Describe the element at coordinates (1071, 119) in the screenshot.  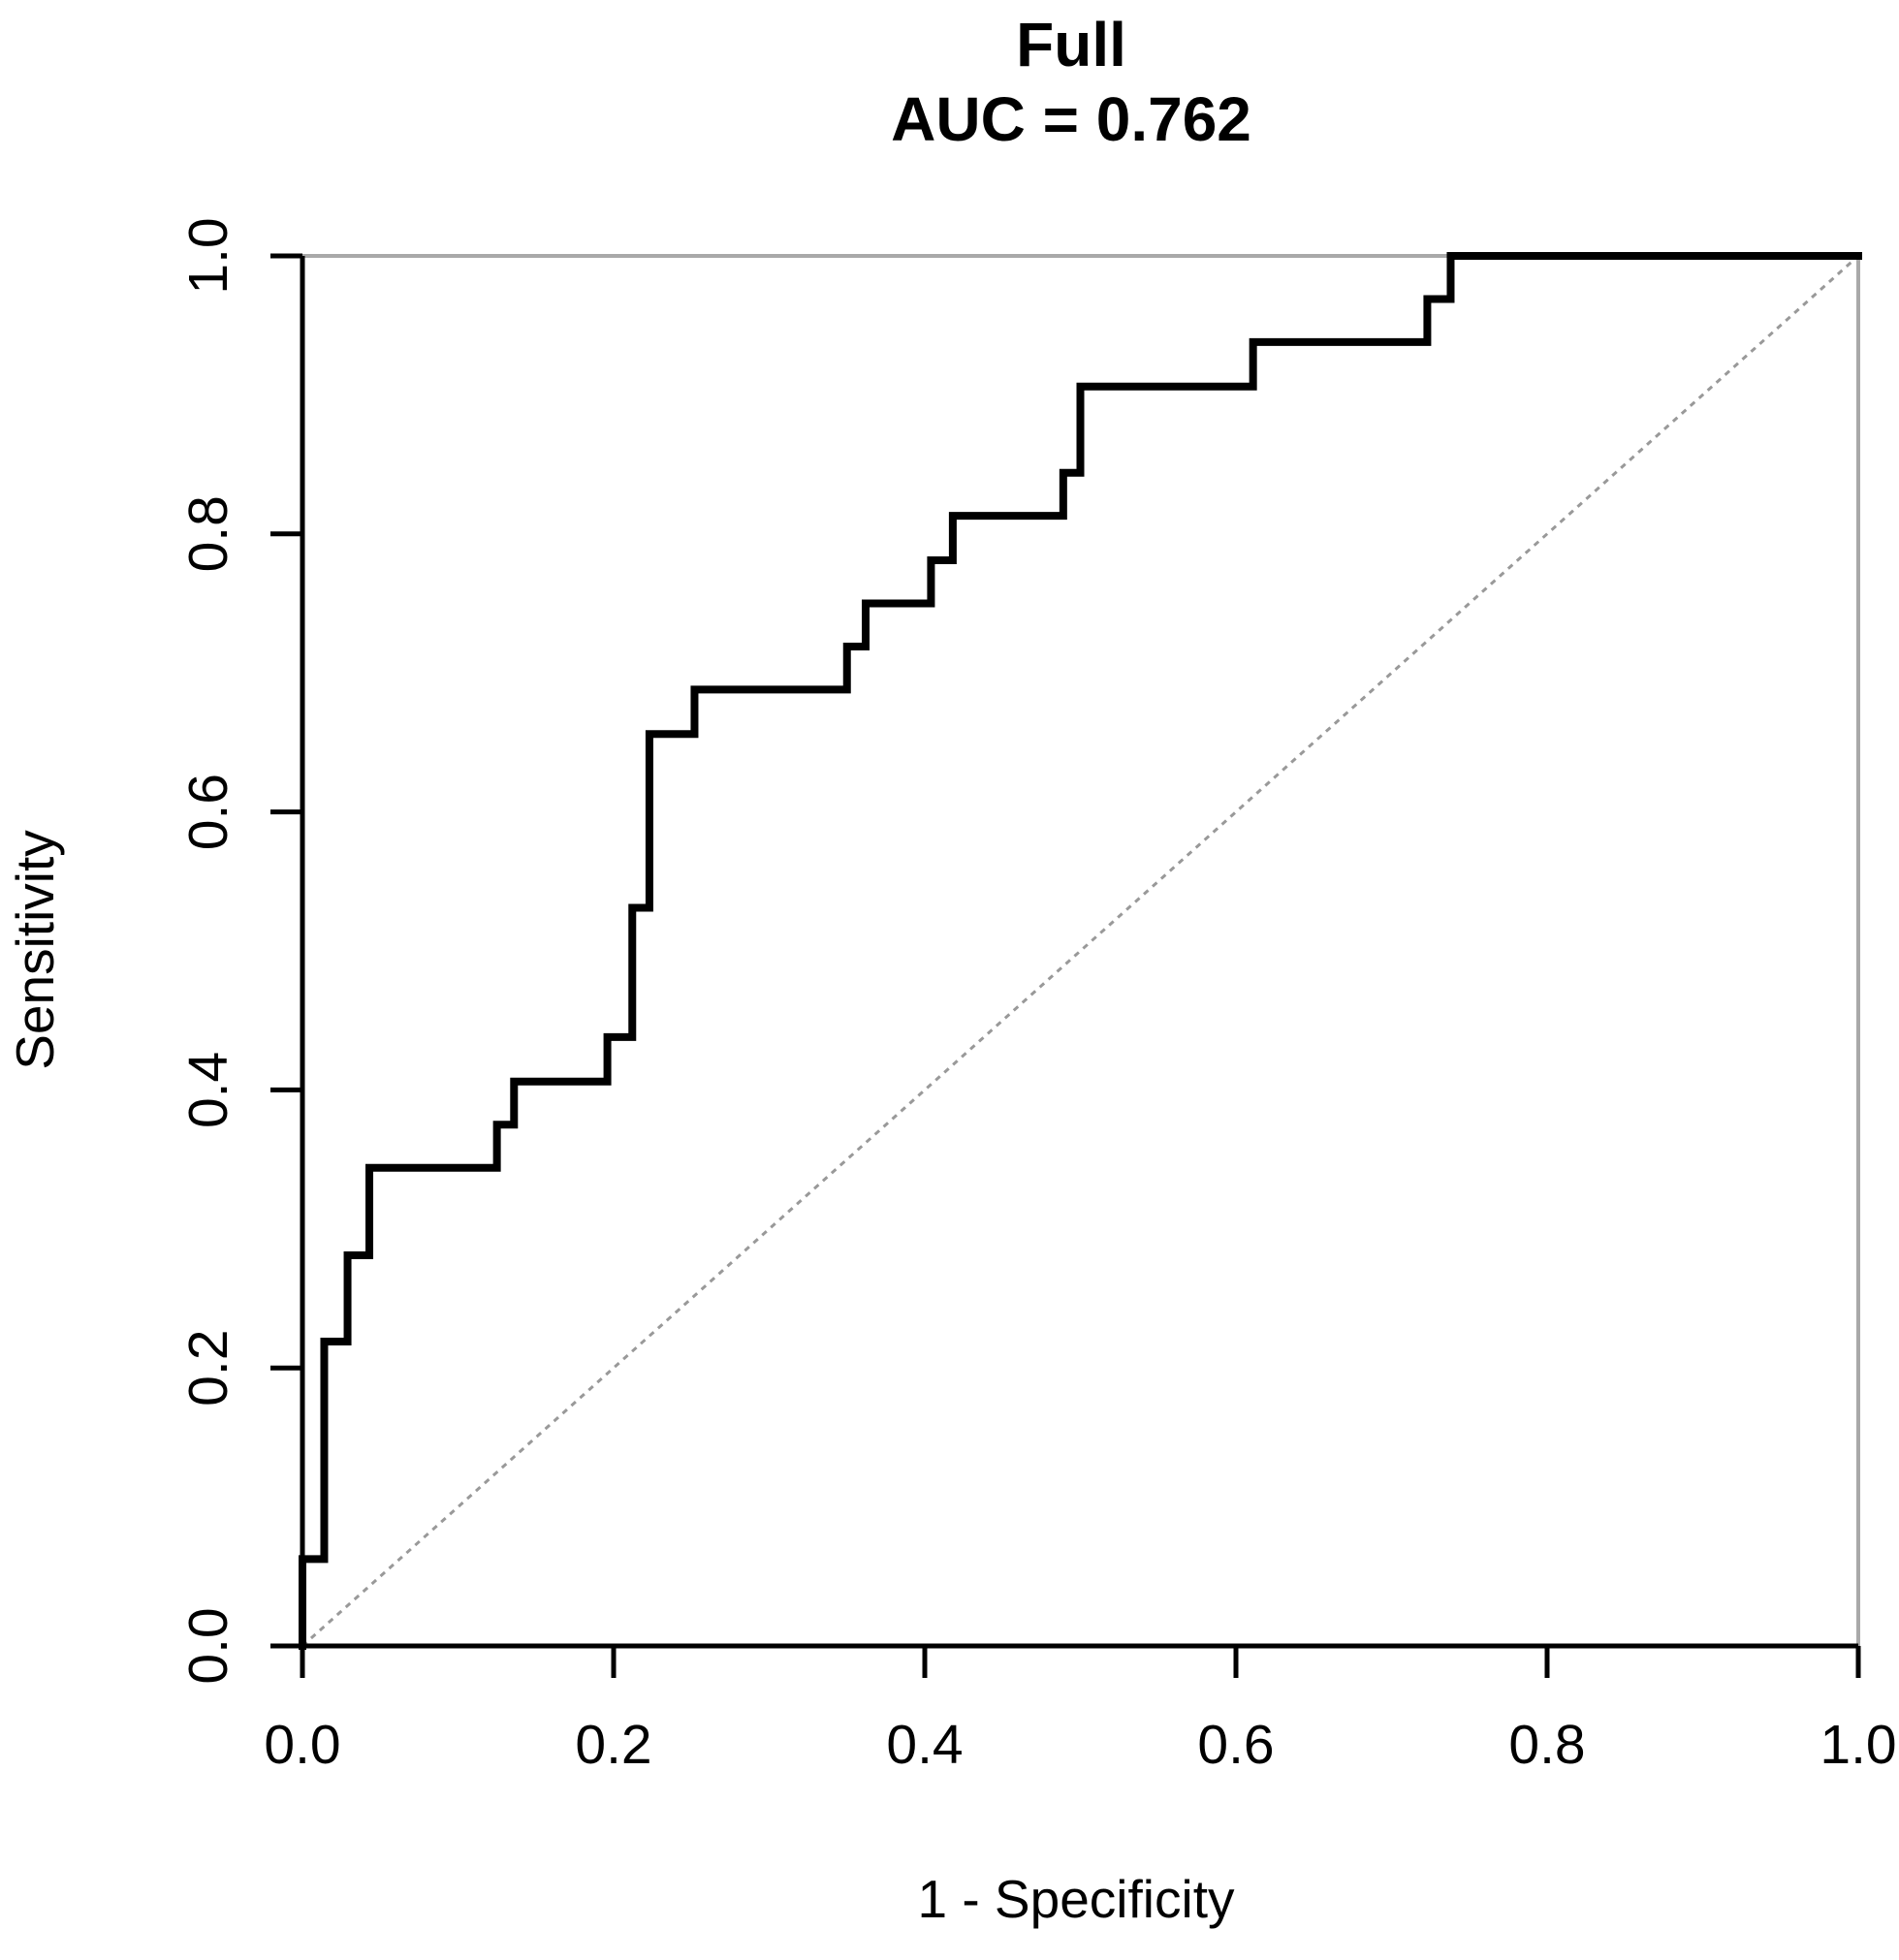
I see `plot-subtitle-auc: AUC = 0.762` at that location.